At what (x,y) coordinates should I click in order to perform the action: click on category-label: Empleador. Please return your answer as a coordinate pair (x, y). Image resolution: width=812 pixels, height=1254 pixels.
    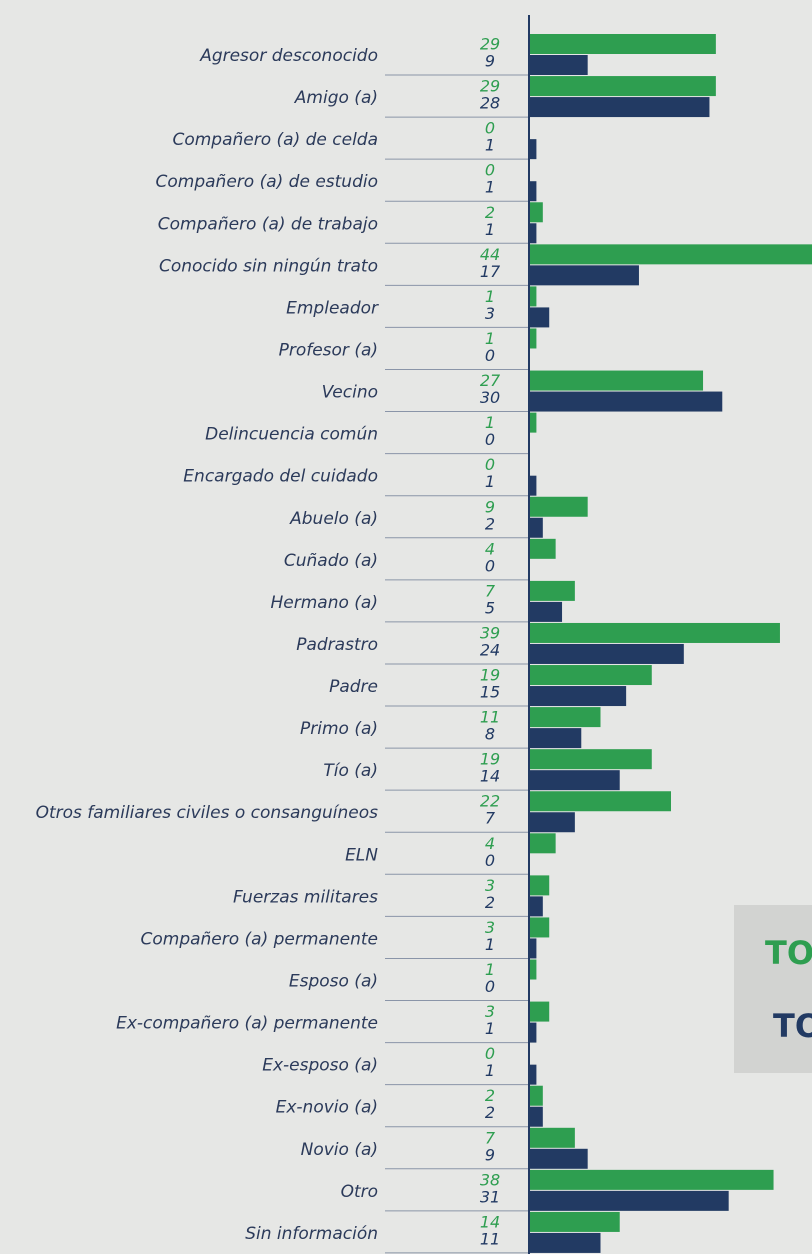
    Looking at the image, I should click on (332, 308).